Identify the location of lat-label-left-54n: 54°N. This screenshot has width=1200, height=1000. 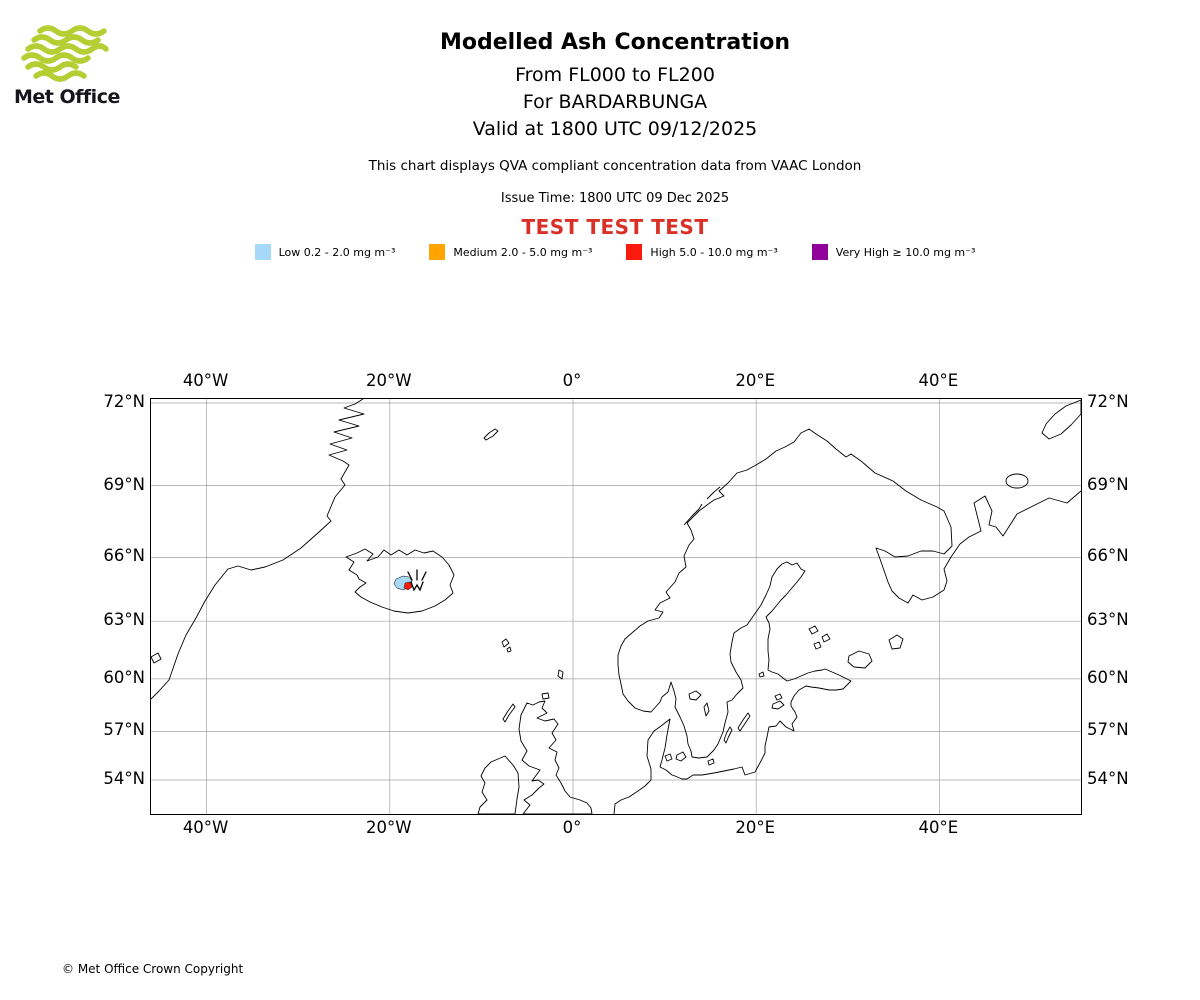
(124, 778).